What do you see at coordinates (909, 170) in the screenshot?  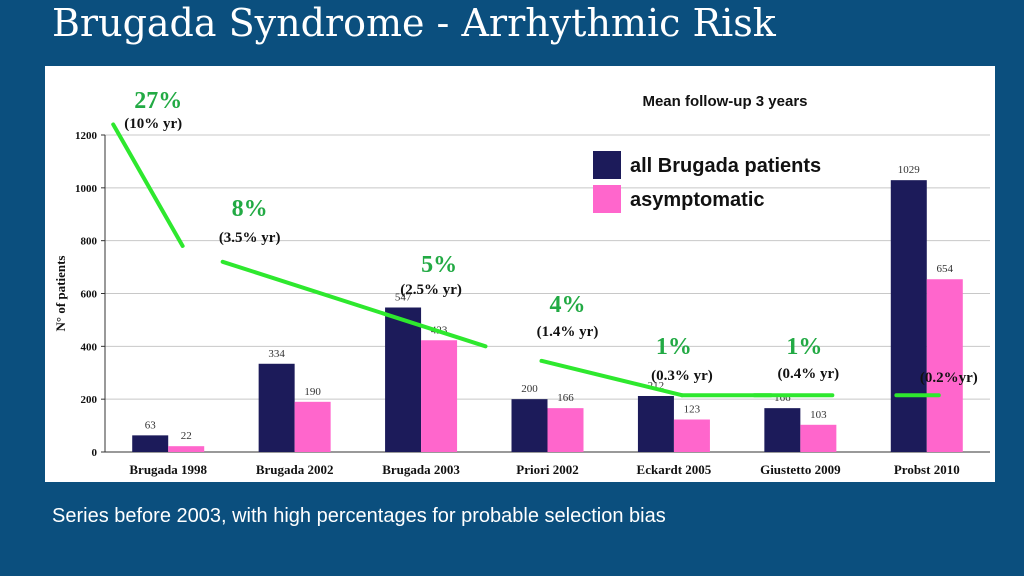 I see `bar-value-label: 1029` at bounding box center [909, 170].